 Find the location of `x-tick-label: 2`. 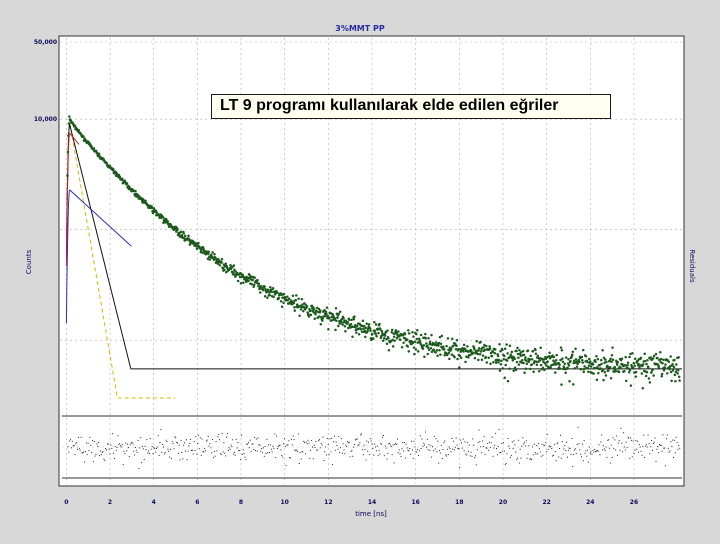

x-tick-label: 2 is located at coordinates (110, 502).